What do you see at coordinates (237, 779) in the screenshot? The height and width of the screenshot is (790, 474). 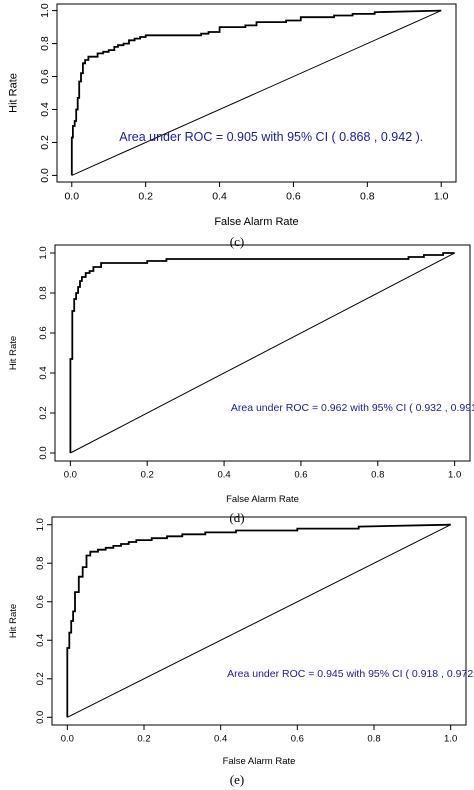 I see `panel-caption: (e)` at bounding box center [237, 779].